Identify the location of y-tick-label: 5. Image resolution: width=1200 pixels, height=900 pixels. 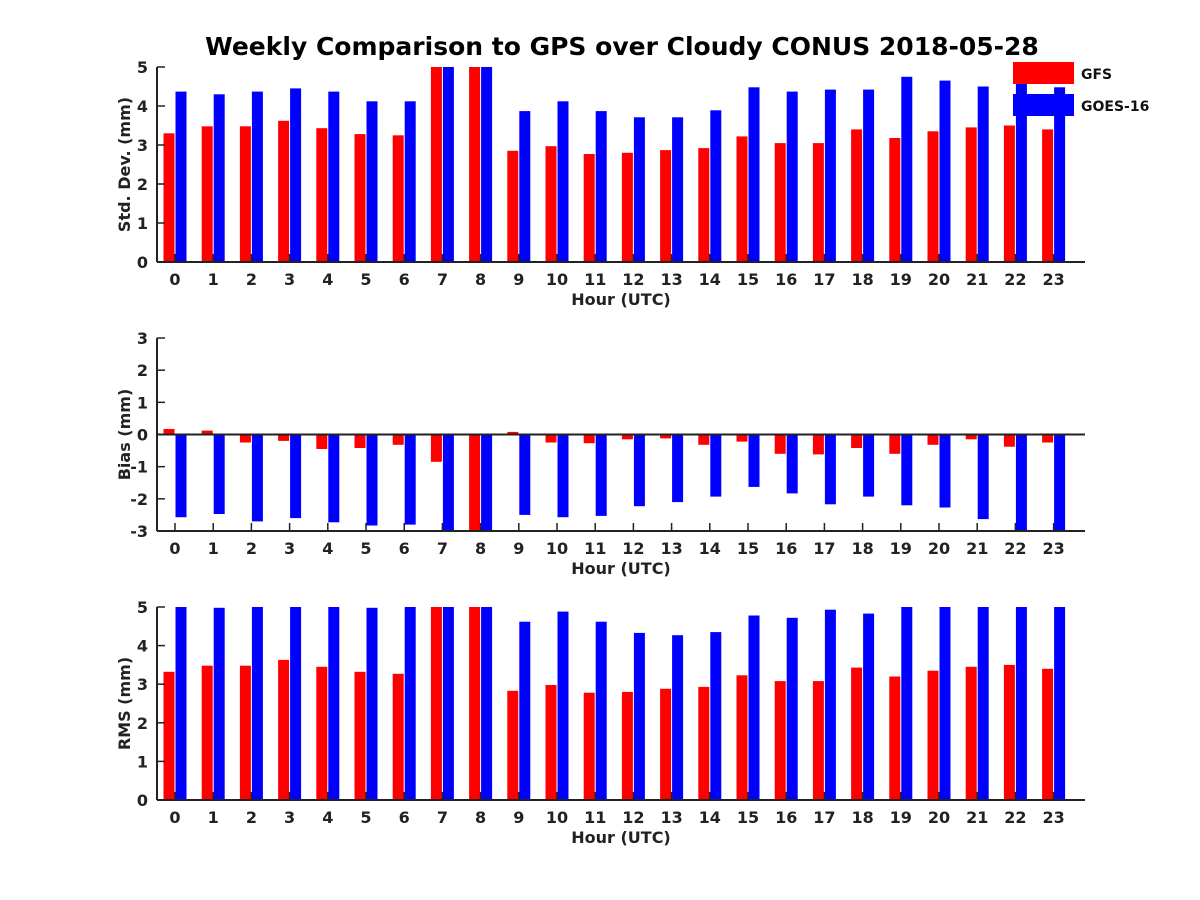
(142, 607).